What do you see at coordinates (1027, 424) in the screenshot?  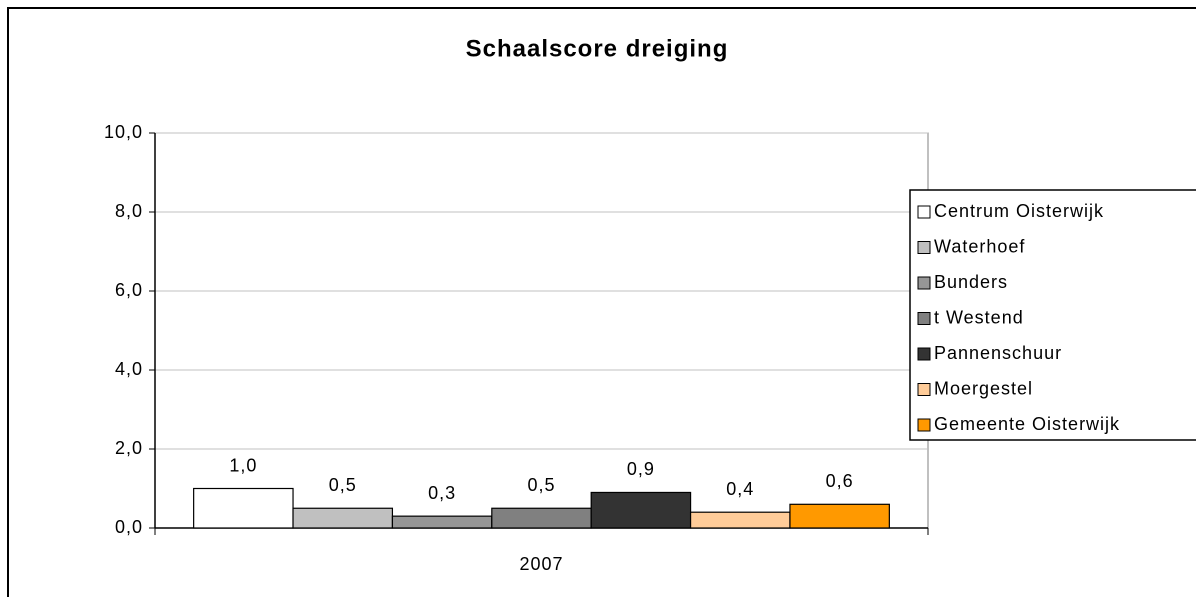 I see `legend-label: Gemeente Oisterwijk` at bounding box center [1027, 424].